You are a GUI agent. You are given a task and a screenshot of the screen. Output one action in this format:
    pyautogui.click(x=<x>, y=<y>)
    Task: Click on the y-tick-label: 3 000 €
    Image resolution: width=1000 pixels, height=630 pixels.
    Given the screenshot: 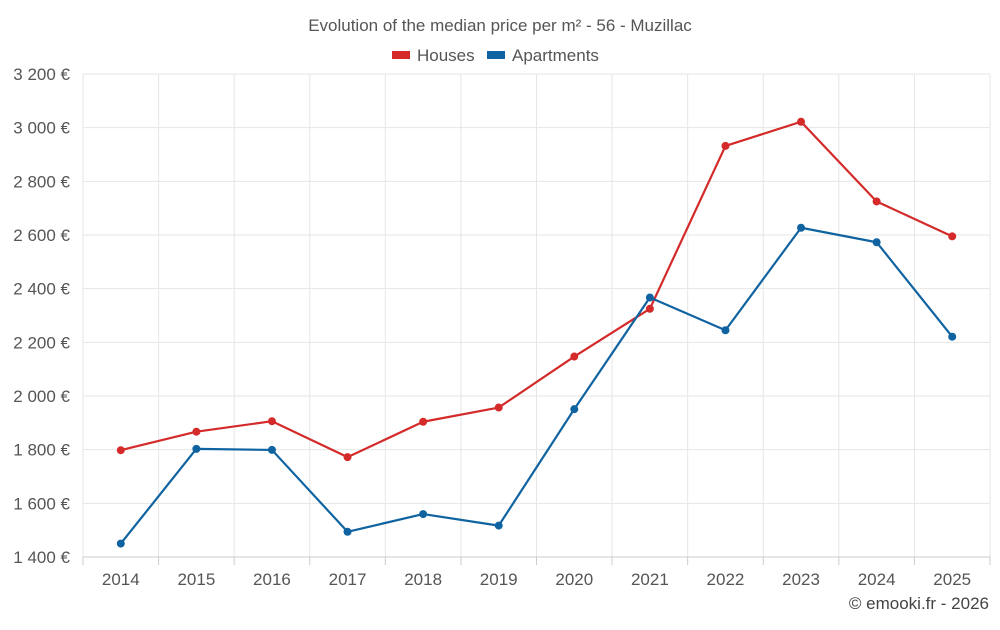 What is the action you would take?
    pyautogui.click(x=41, y=128)
    